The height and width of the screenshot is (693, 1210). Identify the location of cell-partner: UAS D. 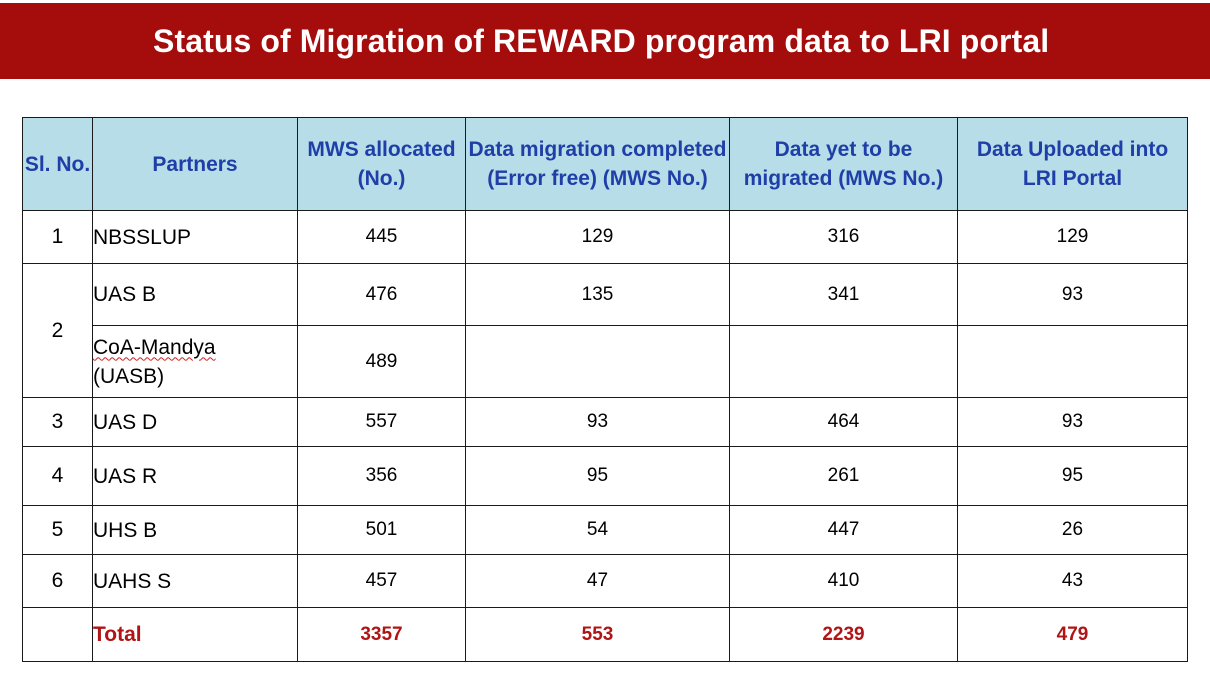
(195, 422).